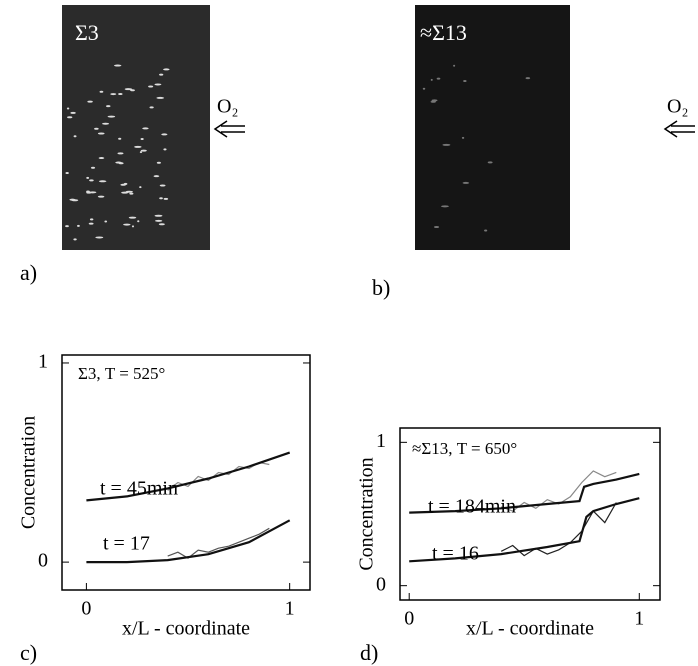 Image resolution: width=698 pixels, height=666 pixels. What do you see at coordinates (381, 287) in the screenshot?
I see `panel-label: b)` at bounding box center [381, 287].